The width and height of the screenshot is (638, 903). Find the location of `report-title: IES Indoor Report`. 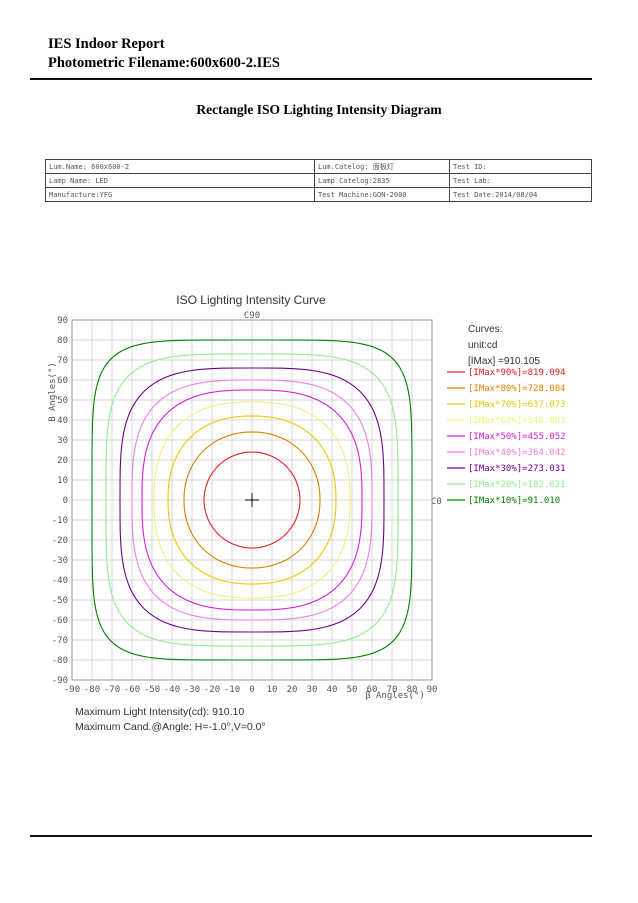

report-title: IES Indoor Report is located at coordinates (106, 44).